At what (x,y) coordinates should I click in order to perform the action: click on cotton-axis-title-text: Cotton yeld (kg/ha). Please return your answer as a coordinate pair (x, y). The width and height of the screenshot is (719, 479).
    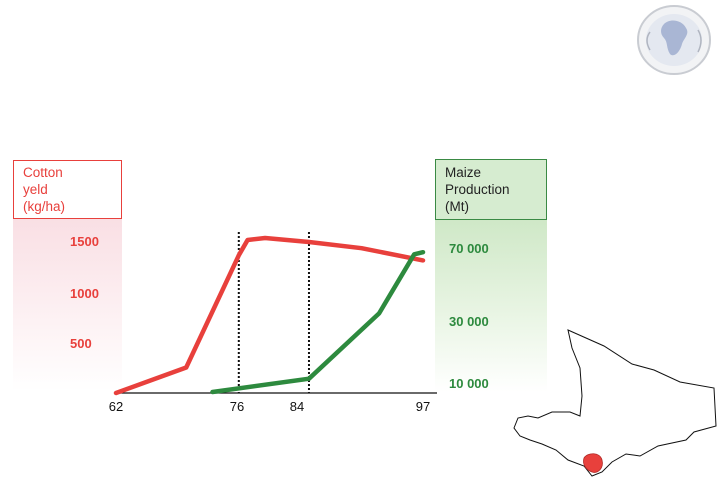
    Looking at the image, I should click on (44, 189).